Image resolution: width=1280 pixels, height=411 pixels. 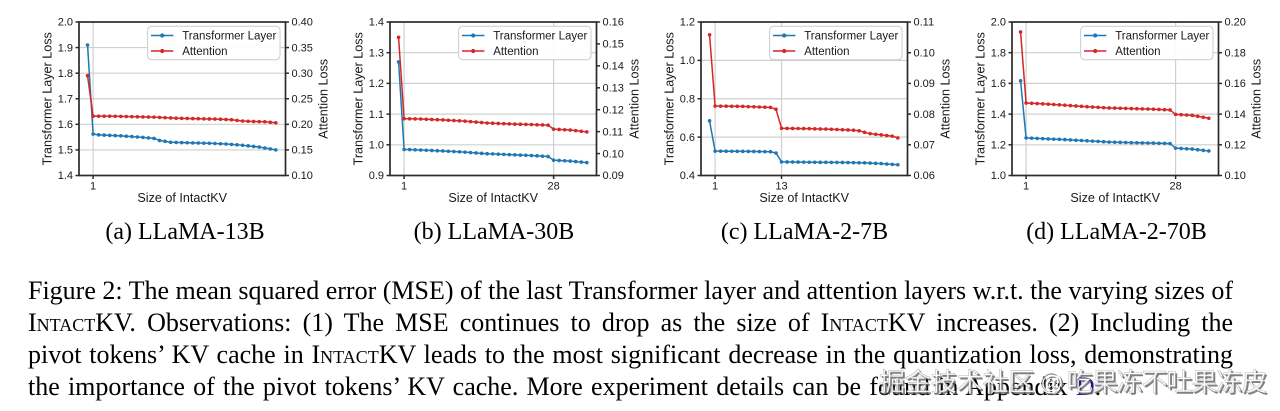 I want to click on svg-text: 0.18, so click(x=1235, y=53).